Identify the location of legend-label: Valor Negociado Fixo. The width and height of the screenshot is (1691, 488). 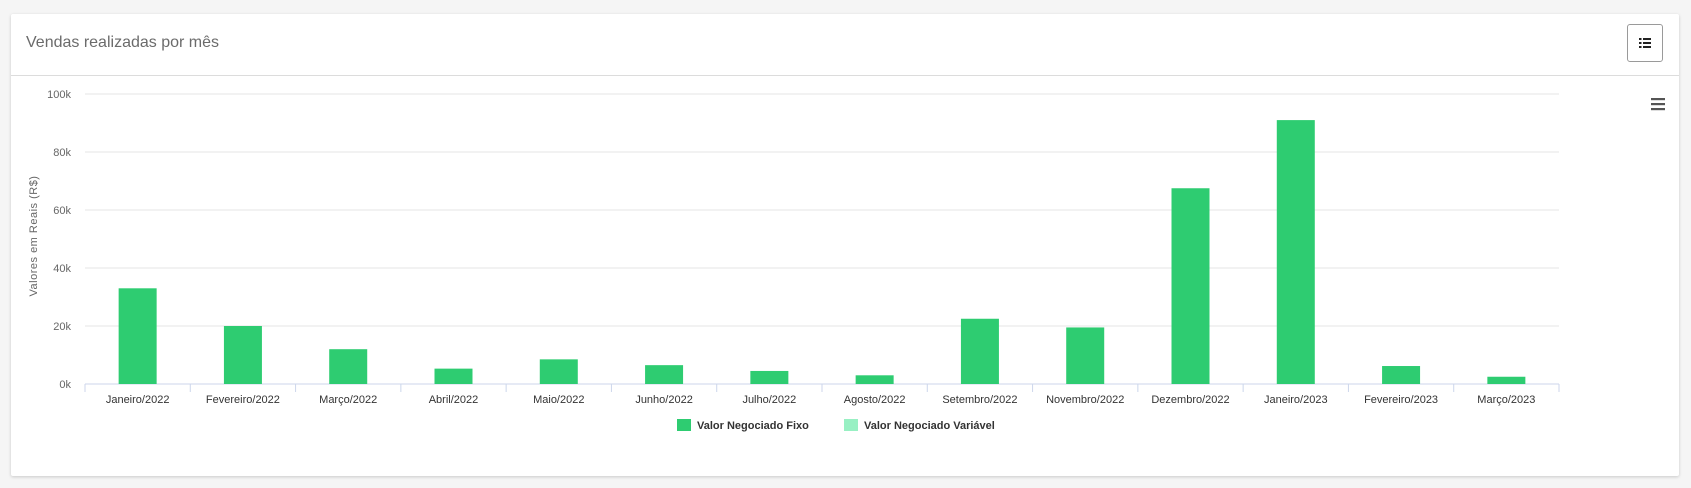
(753, 426).